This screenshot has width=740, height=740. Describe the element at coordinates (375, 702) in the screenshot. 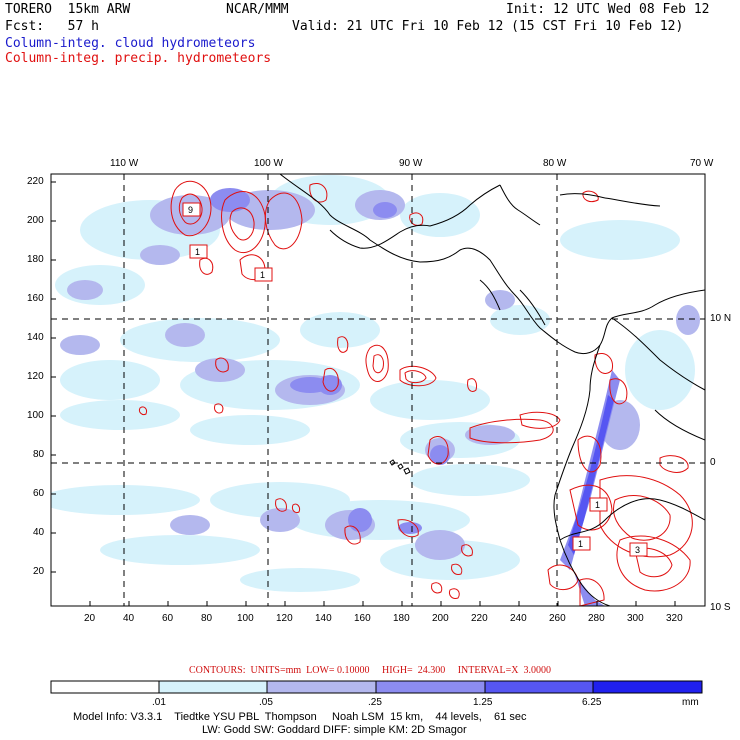

I see `legend-label: .25` at that location.